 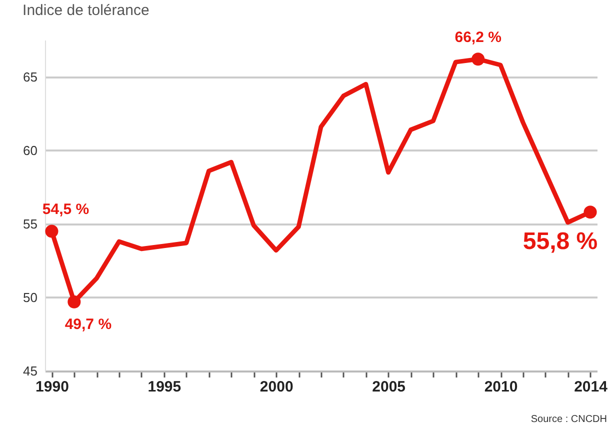 What do you see at coordinates (30, 224) in the screenshot?
I see `y-tick-label: 55` at bounding box center [30, 224].